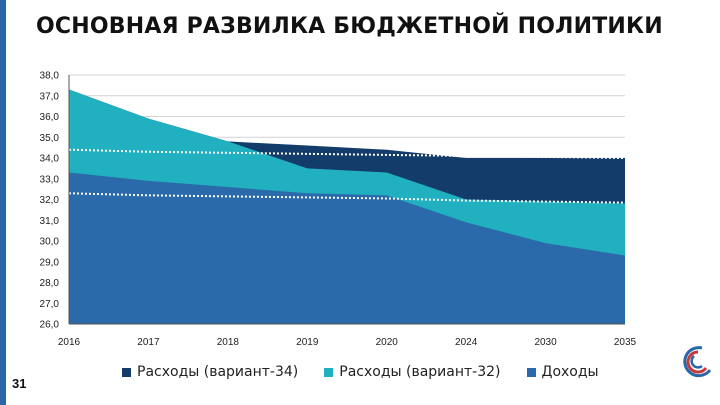  I want to click on y-tick-label: 32,0, so click(50, 200).